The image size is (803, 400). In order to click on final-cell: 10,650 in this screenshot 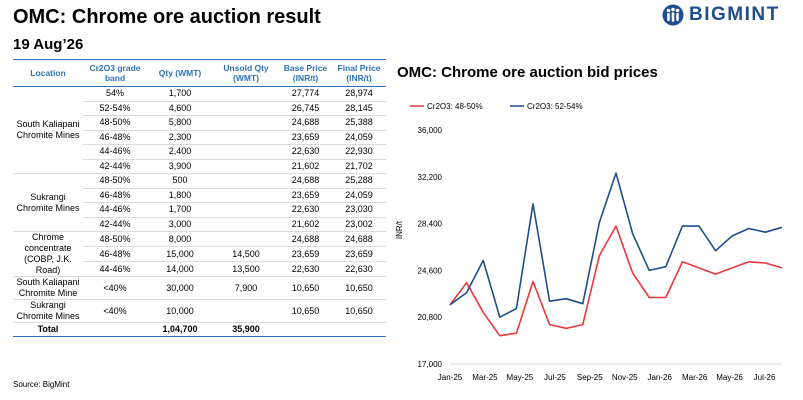, I will do `click(359, 288)`.